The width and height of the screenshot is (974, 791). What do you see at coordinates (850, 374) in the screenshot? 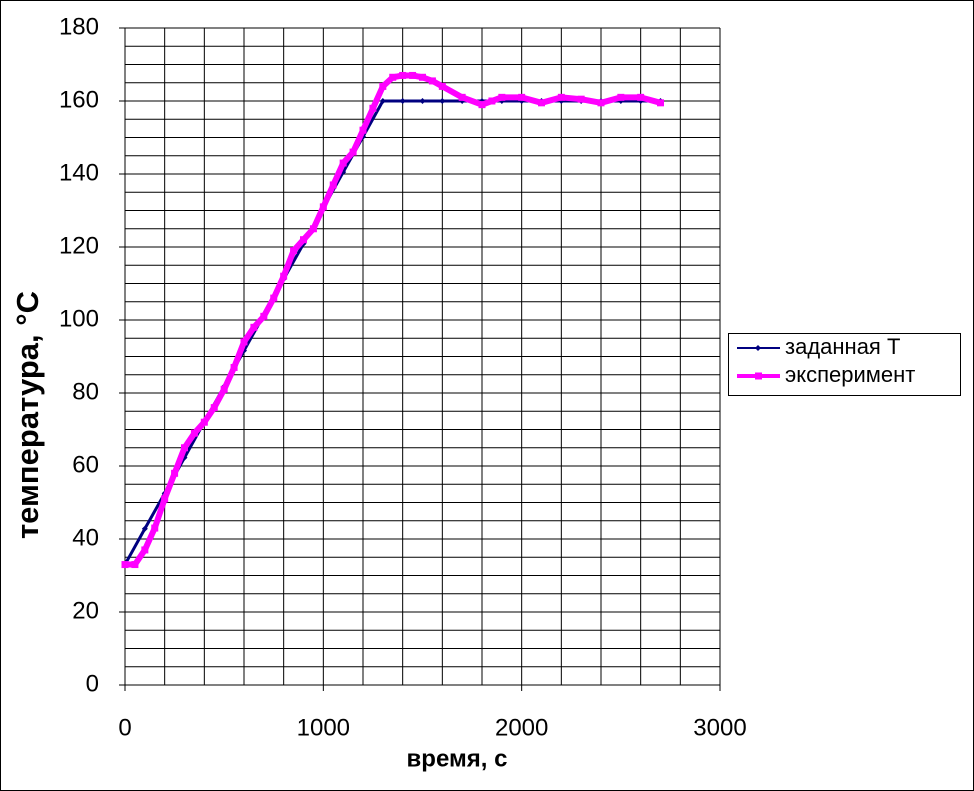
I see `legend-label: эксперимент` at bounding box center [850, 374].